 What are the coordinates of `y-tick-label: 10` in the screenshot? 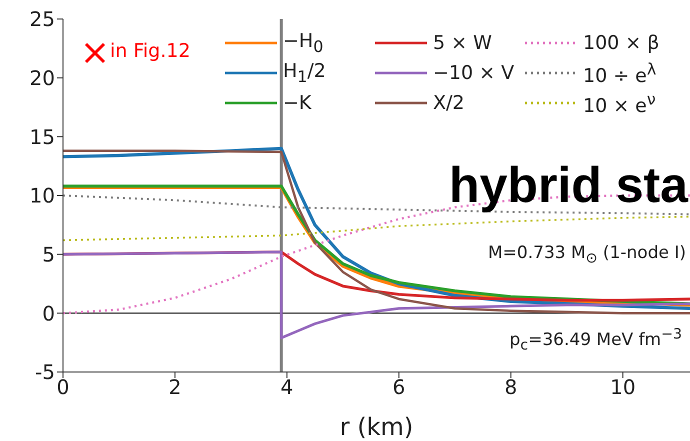 It's located at (42, 196).